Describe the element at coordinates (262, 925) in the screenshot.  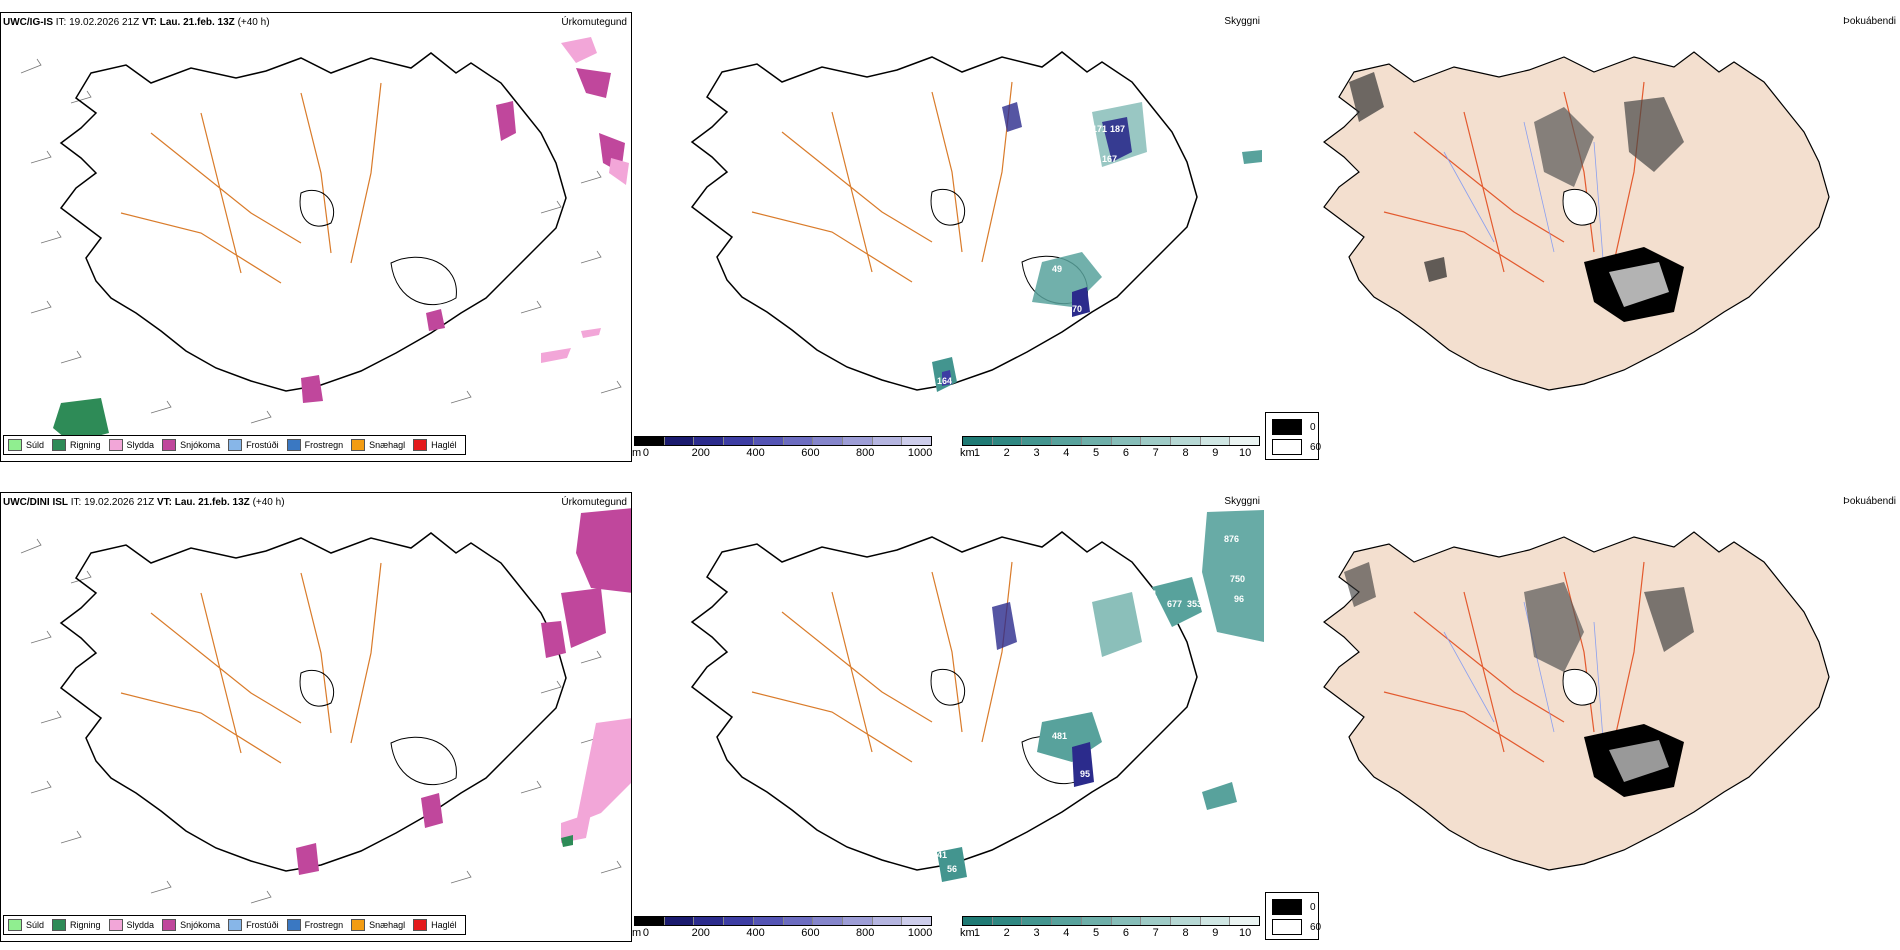
I see `legend-label: Frostúði` at that location.